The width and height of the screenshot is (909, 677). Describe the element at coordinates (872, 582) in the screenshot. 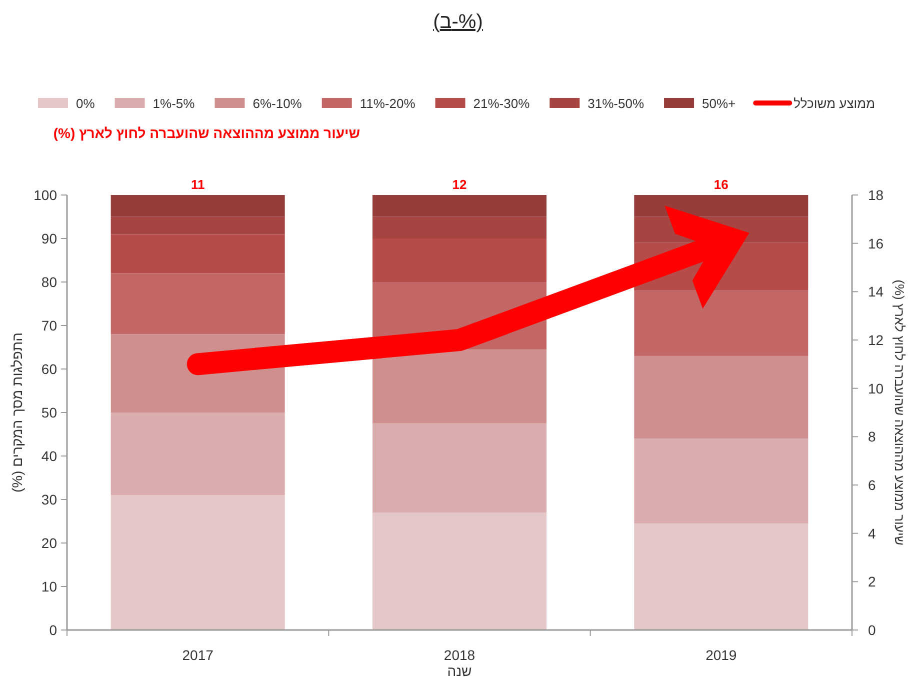

I see `y2-tick-label: 2` at that location.